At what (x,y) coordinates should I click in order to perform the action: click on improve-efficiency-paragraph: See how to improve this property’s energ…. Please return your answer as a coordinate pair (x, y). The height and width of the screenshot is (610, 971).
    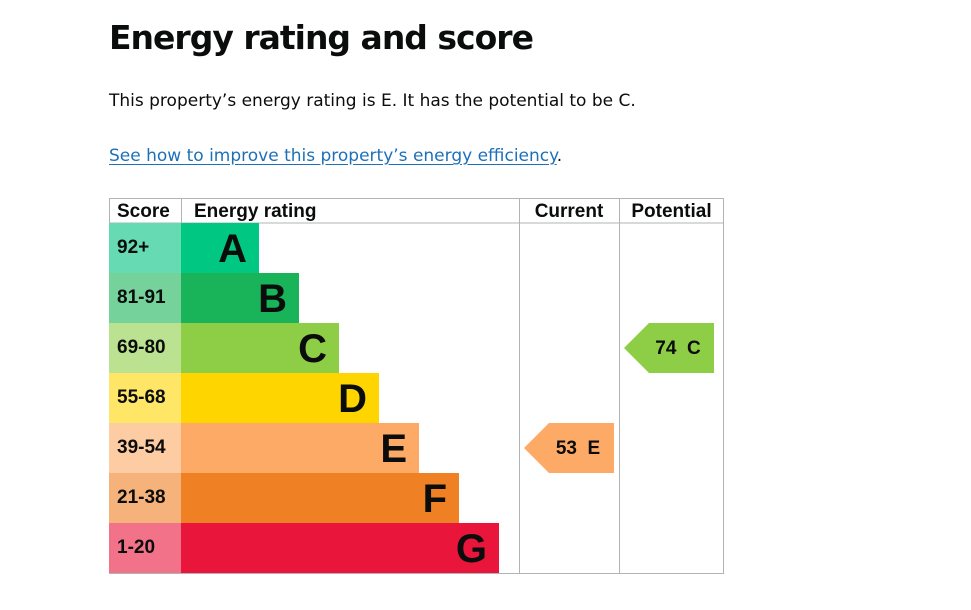
    Looking at the image, I should click on (335, 156).